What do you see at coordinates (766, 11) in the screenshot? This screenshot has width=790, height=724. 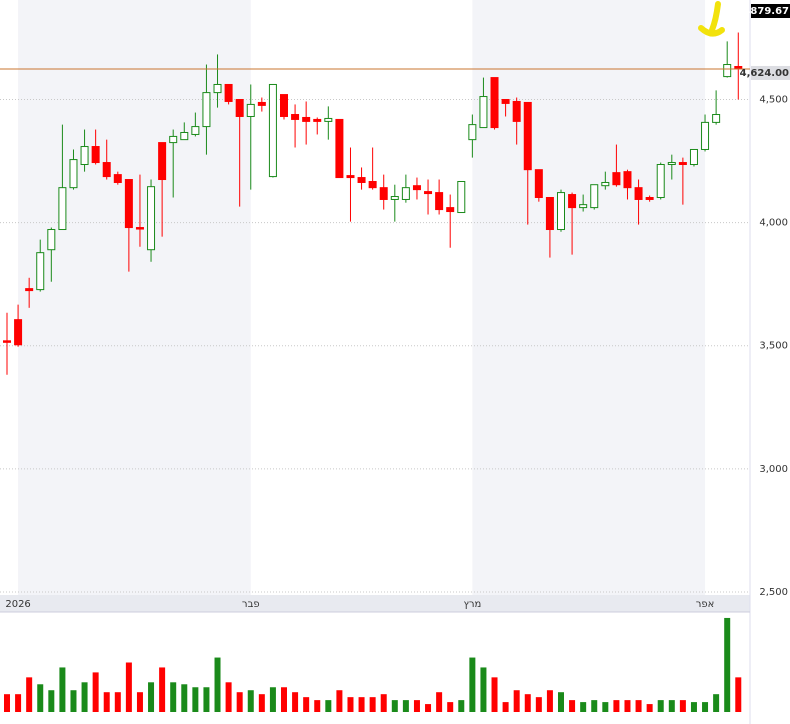 I see `top-price-label: 4879.67` at bounding box center [766, 11].